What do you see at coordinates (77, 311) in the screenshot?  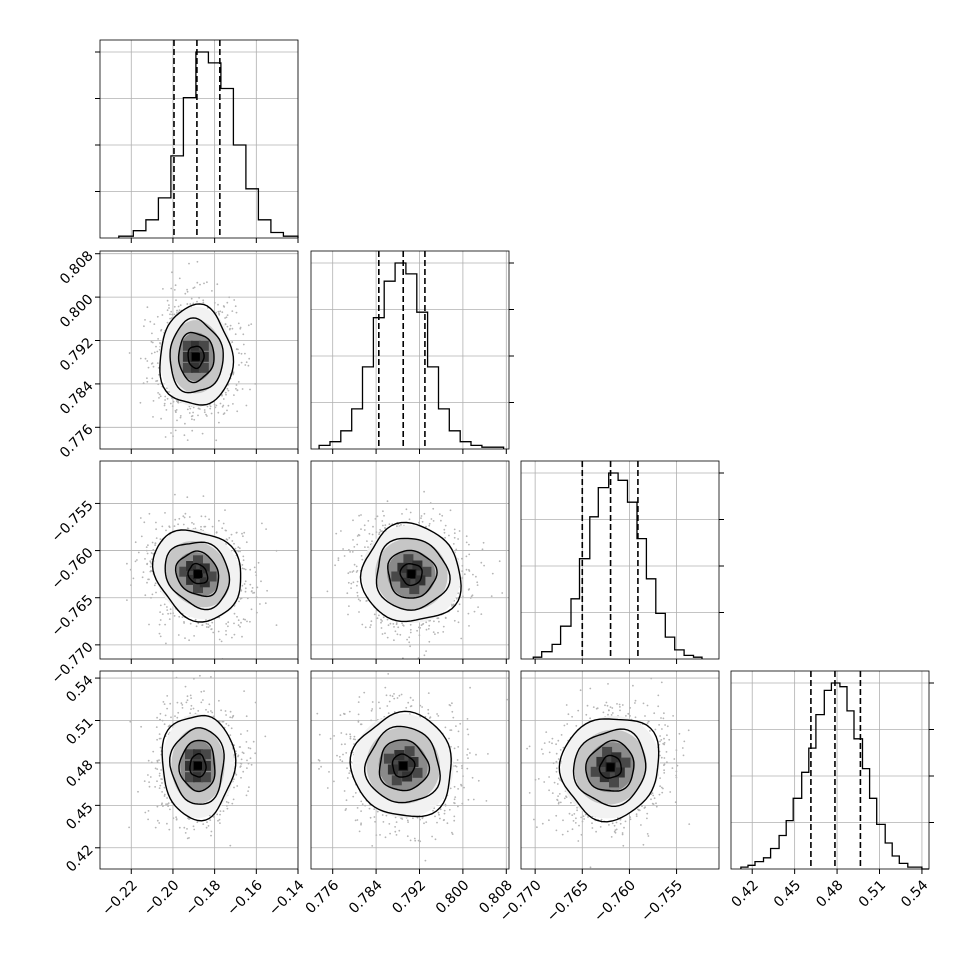 I see `y-tick-label-1-3: 0.800` at bounding box center [77, 311].